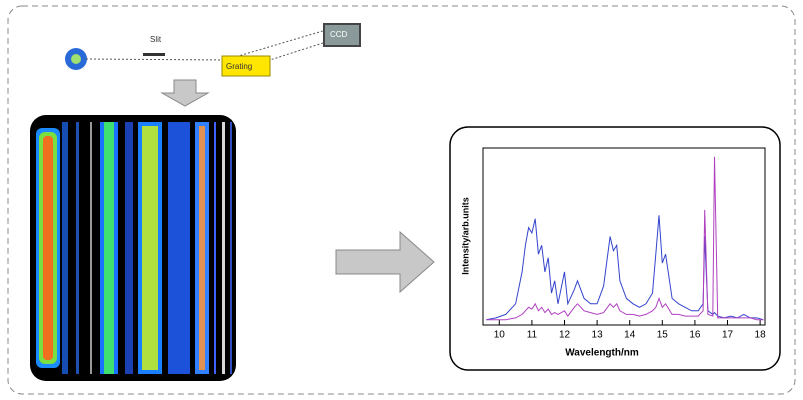 Image resolution: width=803 pixels, height=400 pixels. What do you see at coordinates (728, 335) in the screenshot?
I see `x-tick-label: 17` at bounding box center [728, 335].